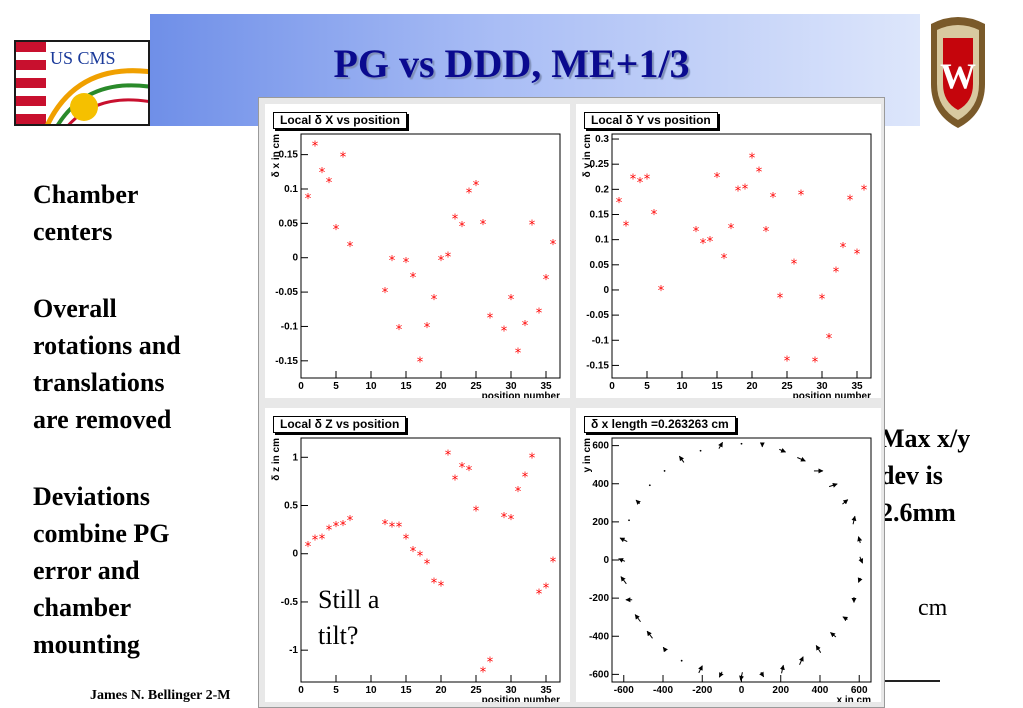  I want to click on cm-unit-note: cm, so click(933, 608).